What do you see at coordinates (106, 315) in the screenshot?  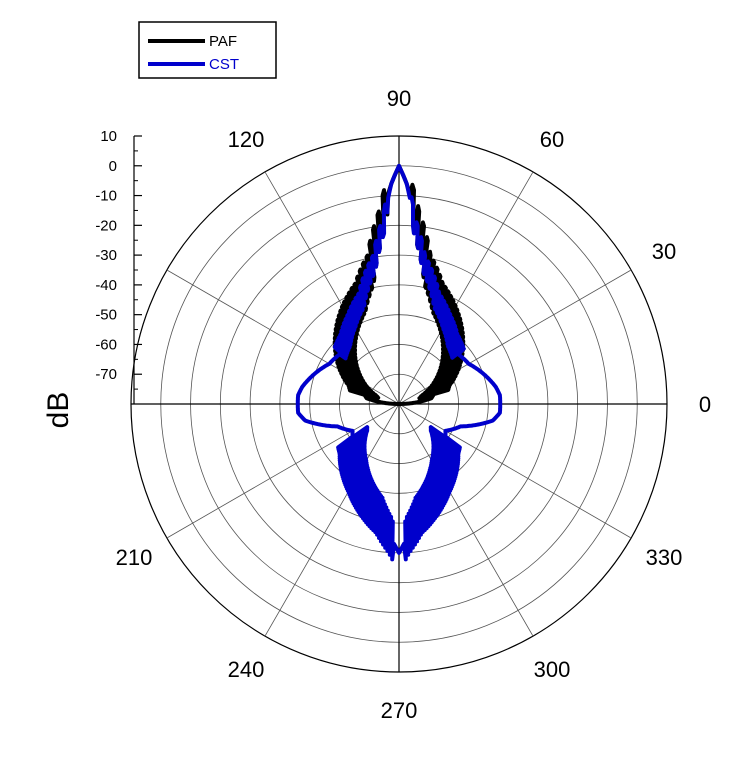 I see `radial-tick-label: -50` at bounding box center [106, 315].